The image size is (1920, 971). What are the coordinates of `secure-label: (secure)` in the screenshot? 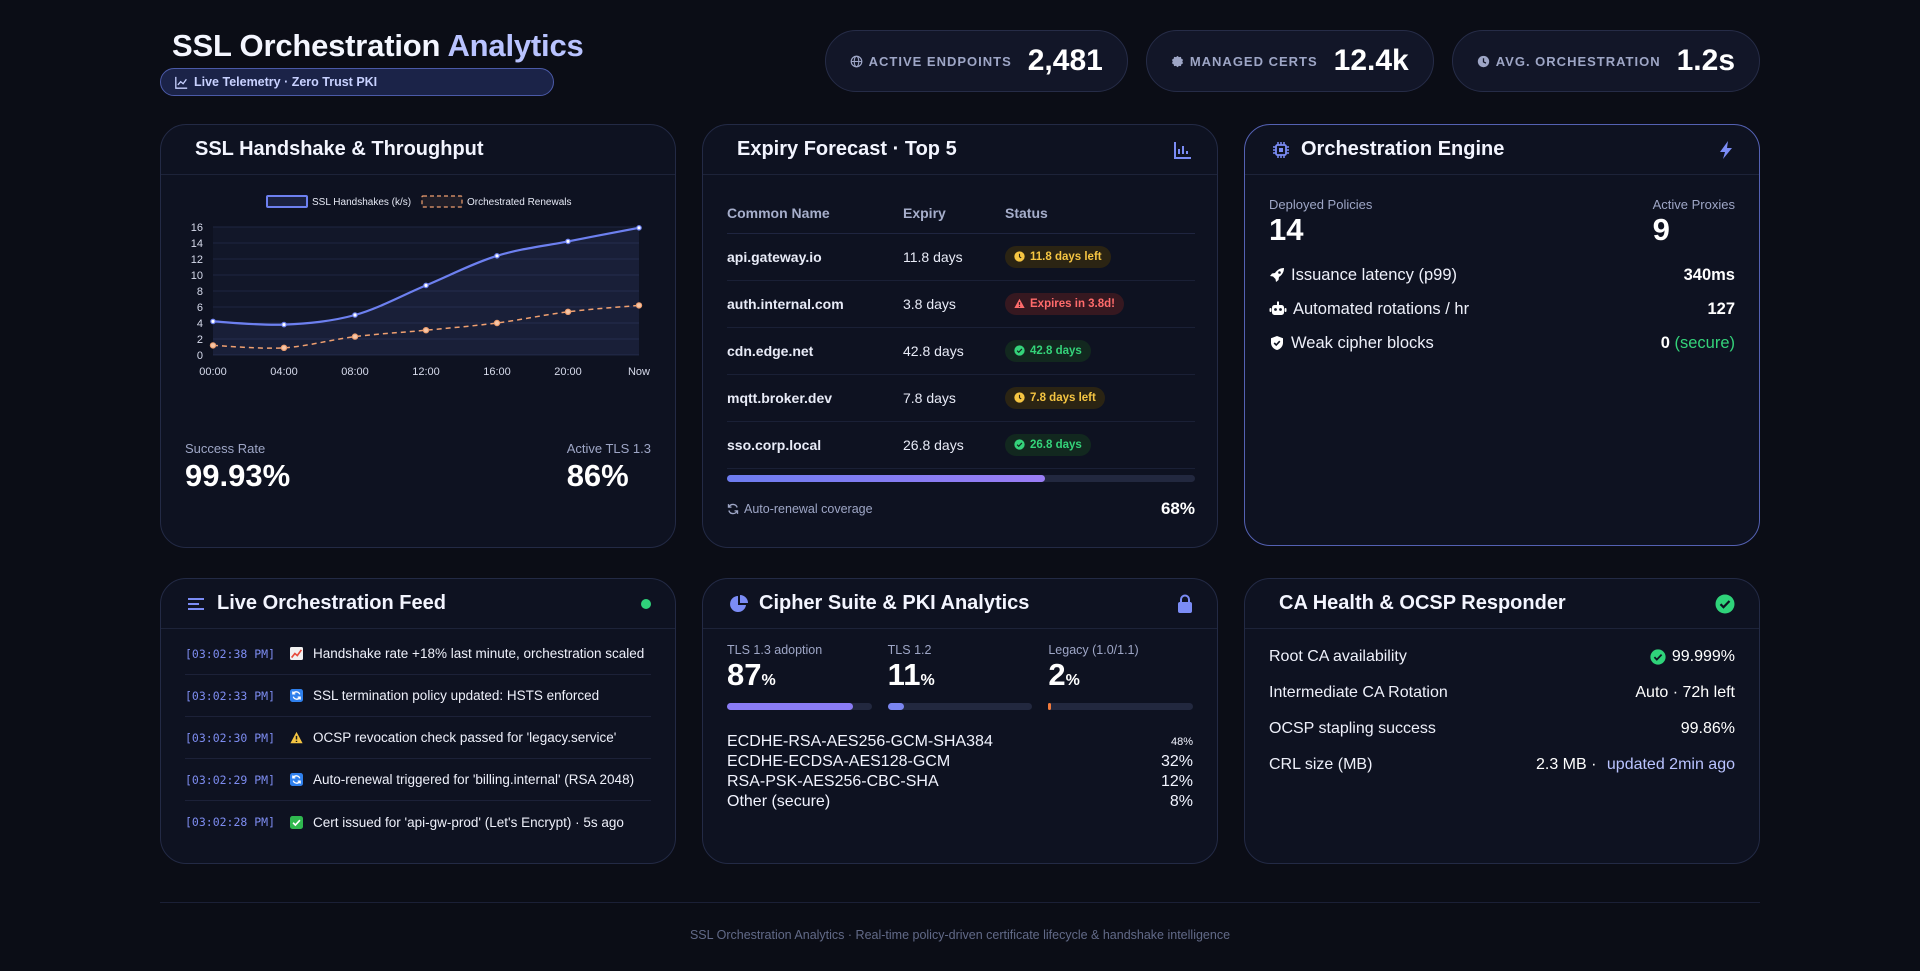 It's located at (1704, 342).